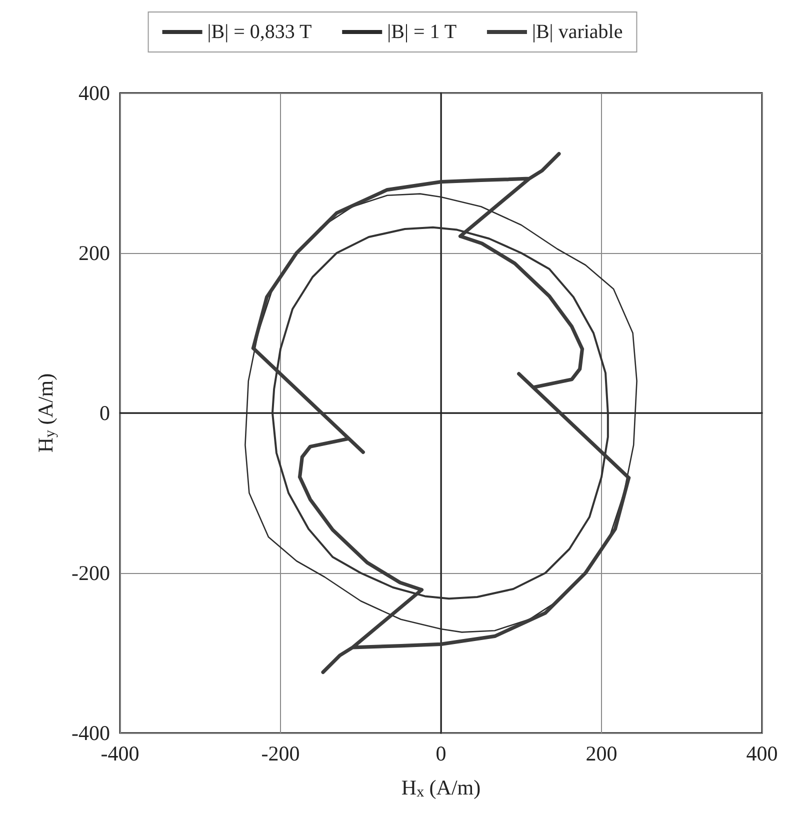  What do you see at coordinates (602, 754) in the screenshot?
I see `x-tick-label: 200` at bounding box center [602, 754].